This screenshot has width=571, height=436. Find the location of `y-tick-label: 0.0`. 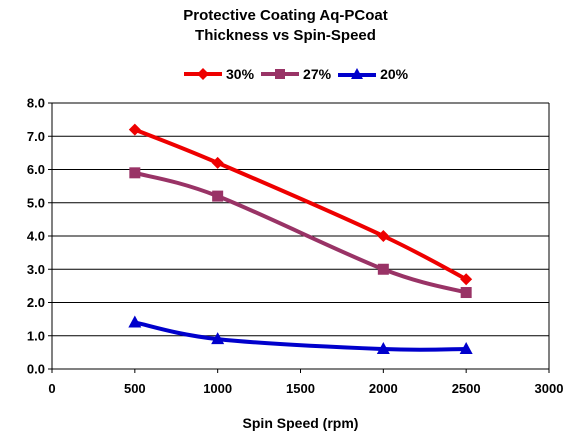

y-tick-label: 0.0 is located at coordinates (36, 369).